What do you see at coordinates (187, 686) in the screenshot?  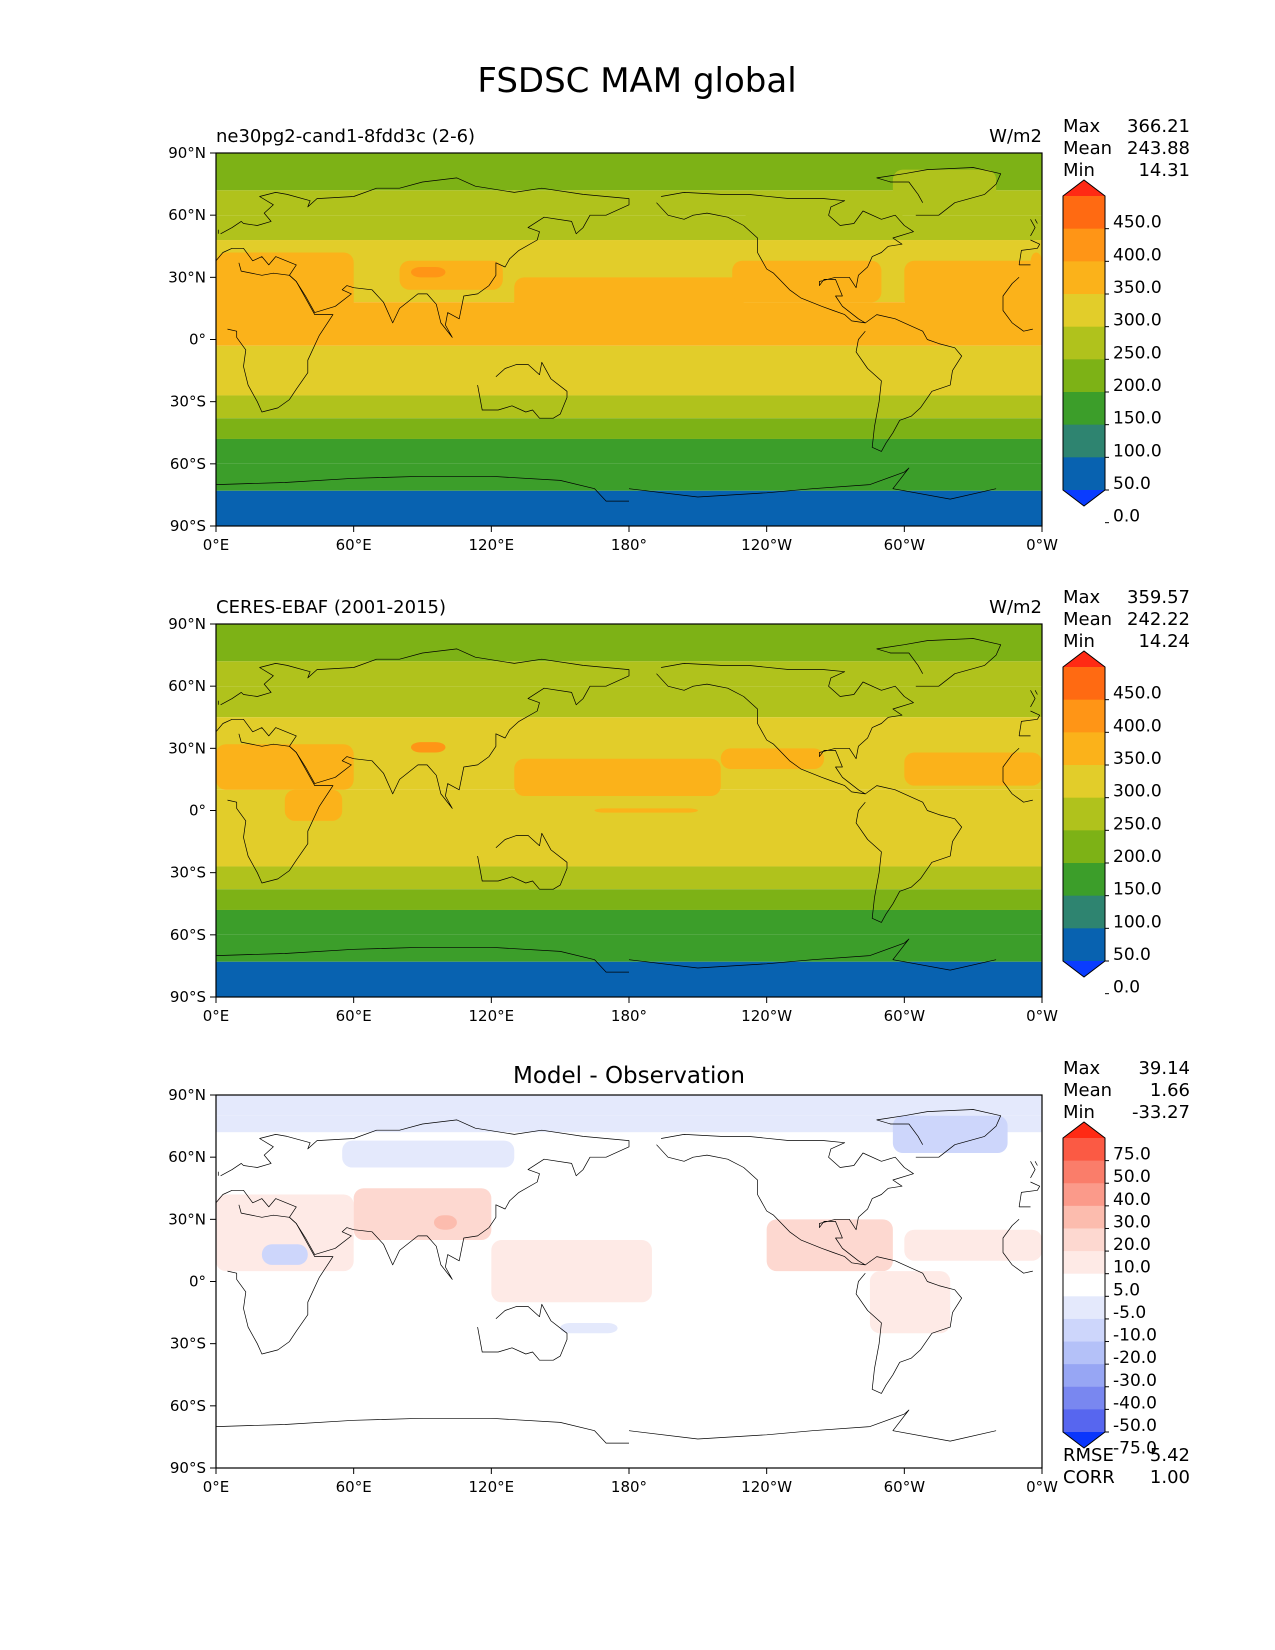 I see `y-tick-label: 60°N` at bounding box center [187, 686].